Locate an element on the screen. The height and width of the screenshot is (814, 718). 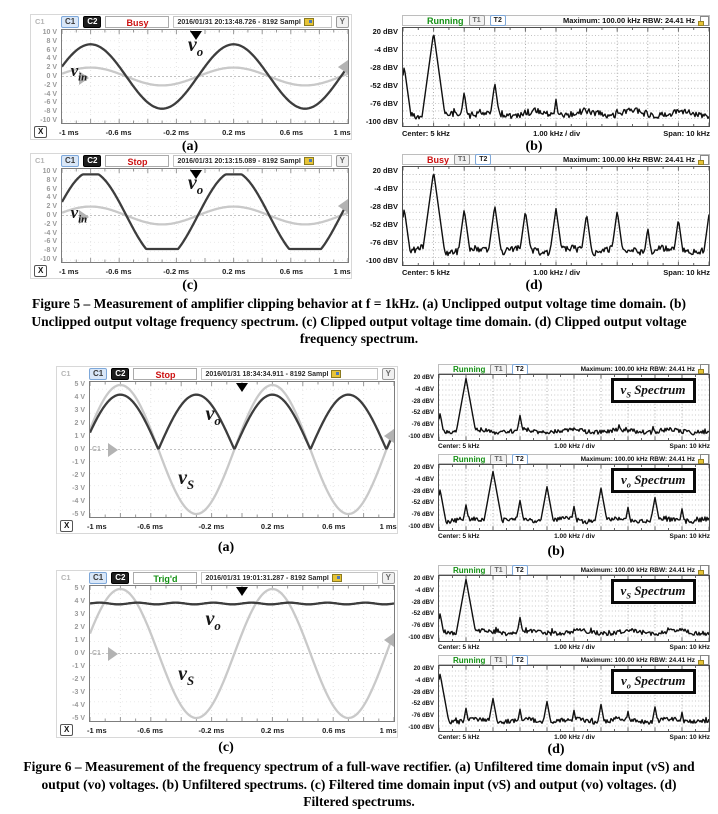
spectrum-label-box: vS Spectrum is located at coordinates (653, 390).